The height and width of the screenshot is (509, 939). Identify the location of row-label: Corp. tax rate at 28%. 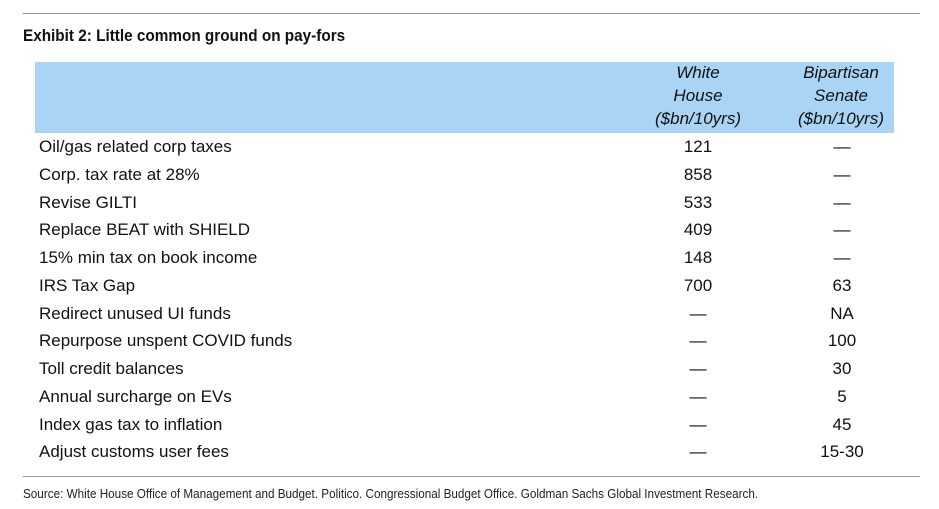
(119, 174).